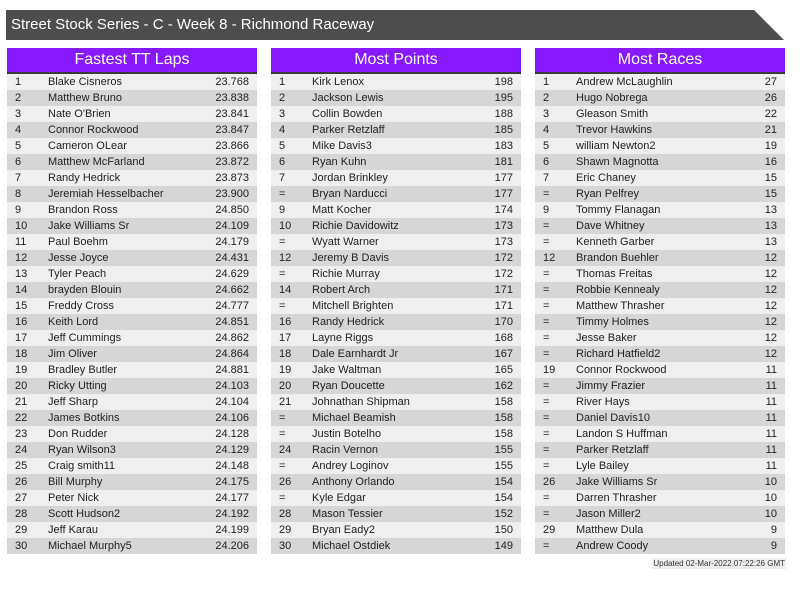 This screenshot has height=600, width=800. What do you see at coordinates (770, 274) in the screenshot?
I see `value-cell: 12` at bounding box center [770, 274].